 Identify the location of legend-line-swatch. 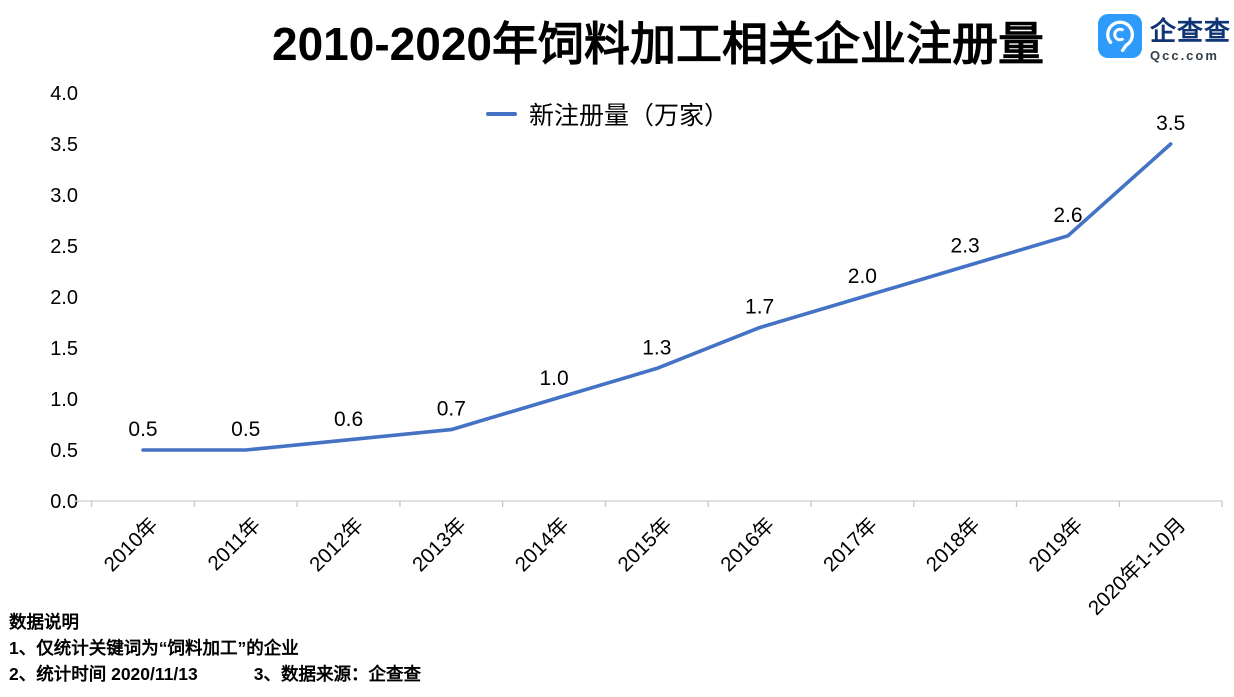
(501, 114).